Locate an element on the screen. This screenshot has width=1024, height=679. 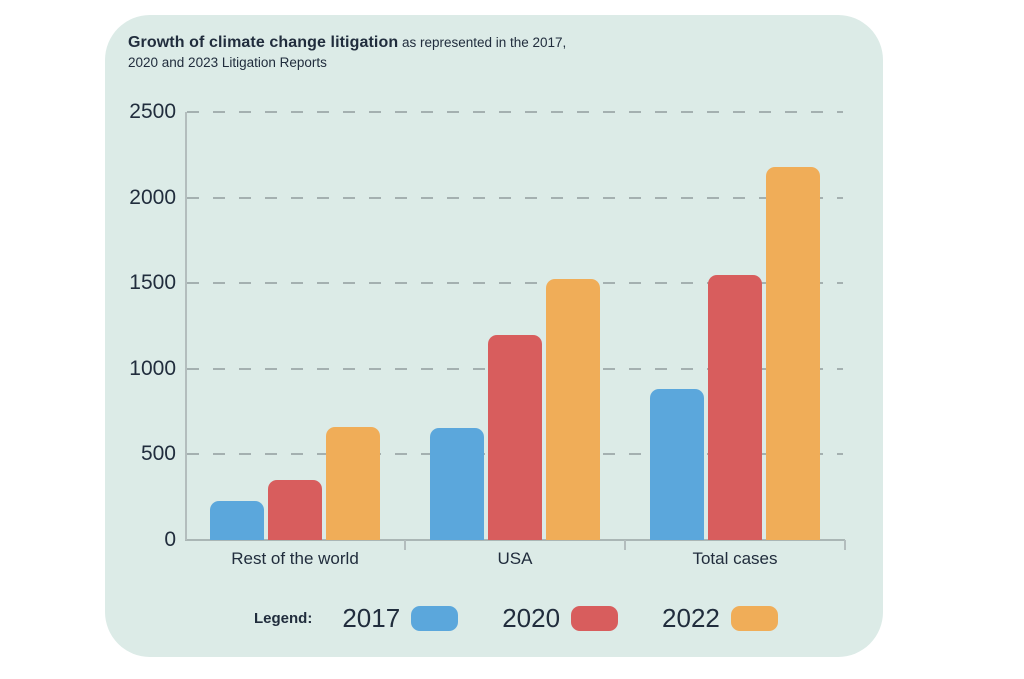
bar-2017-total-cases is located at coordinates (677, 464).